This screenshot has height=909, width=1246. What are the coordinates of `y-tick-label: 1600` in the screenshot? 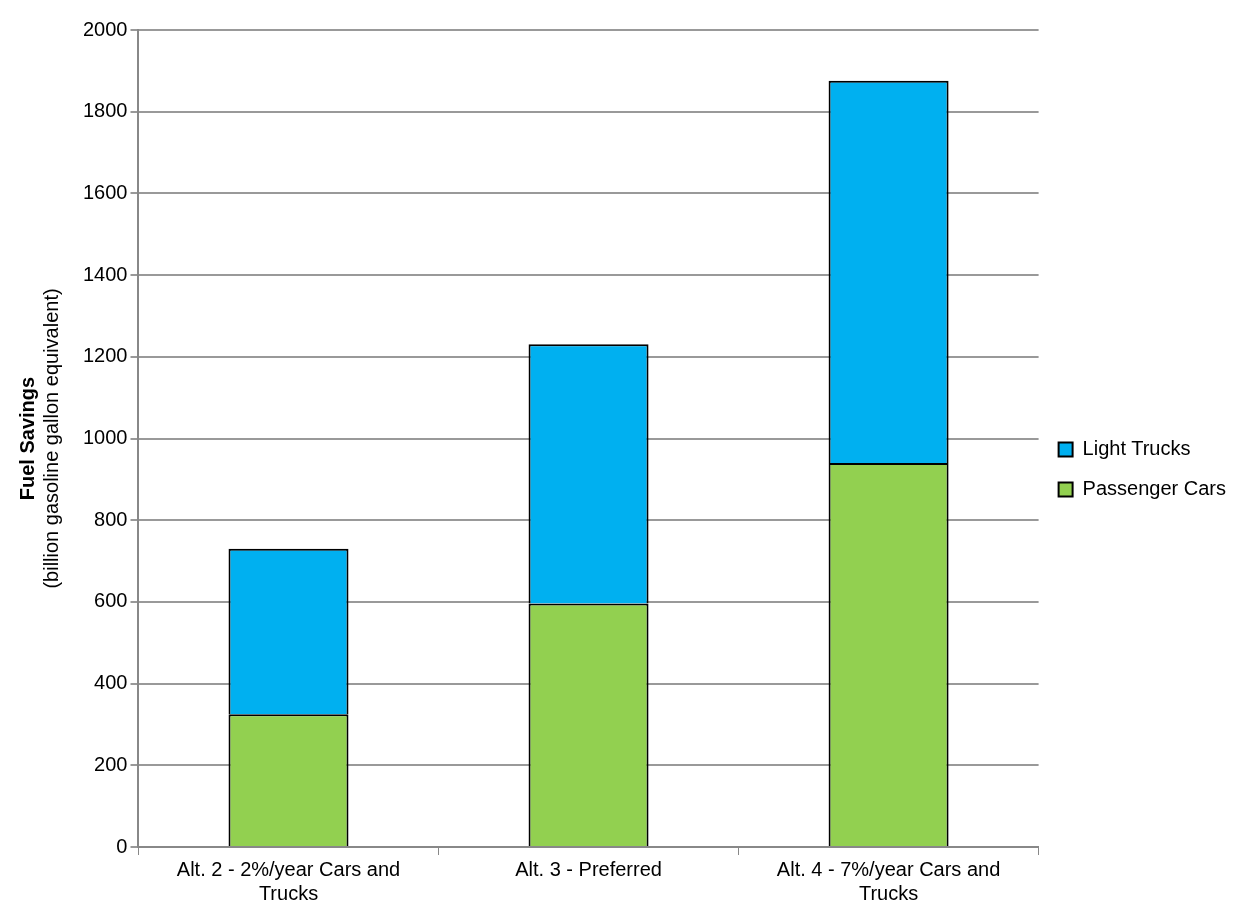 It's located at (105, 191).